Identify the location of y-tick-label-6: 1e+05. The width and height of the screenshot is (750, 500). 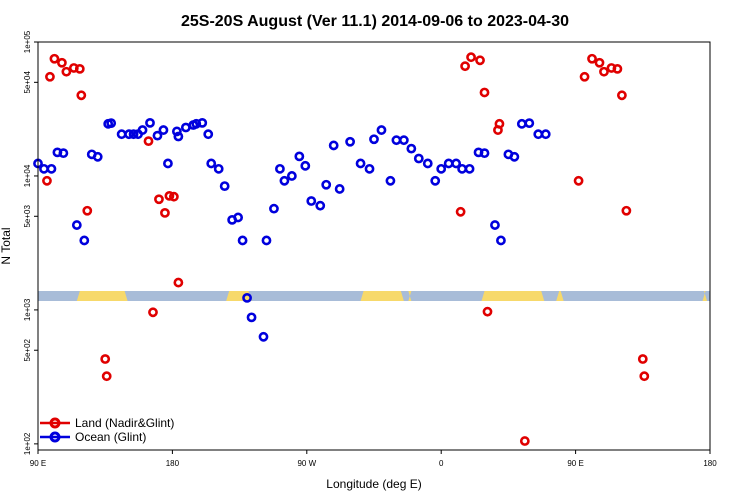
(27, 41).